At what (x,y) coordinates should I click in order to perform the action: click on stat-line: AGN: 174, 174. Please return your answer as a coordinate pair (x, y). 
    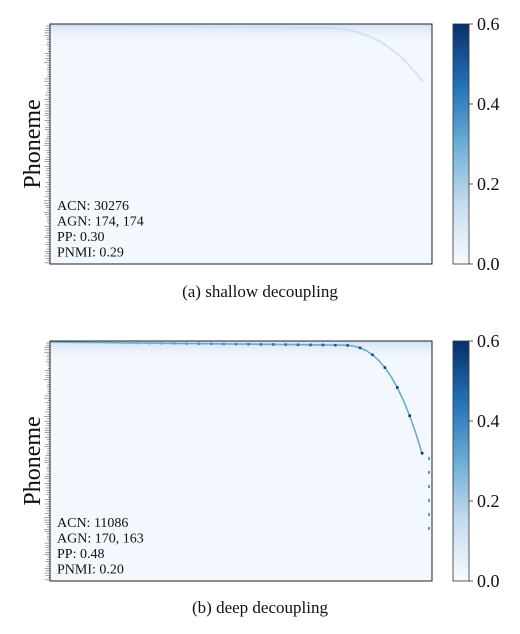
    Looking at the image, I should click on (100, 222).